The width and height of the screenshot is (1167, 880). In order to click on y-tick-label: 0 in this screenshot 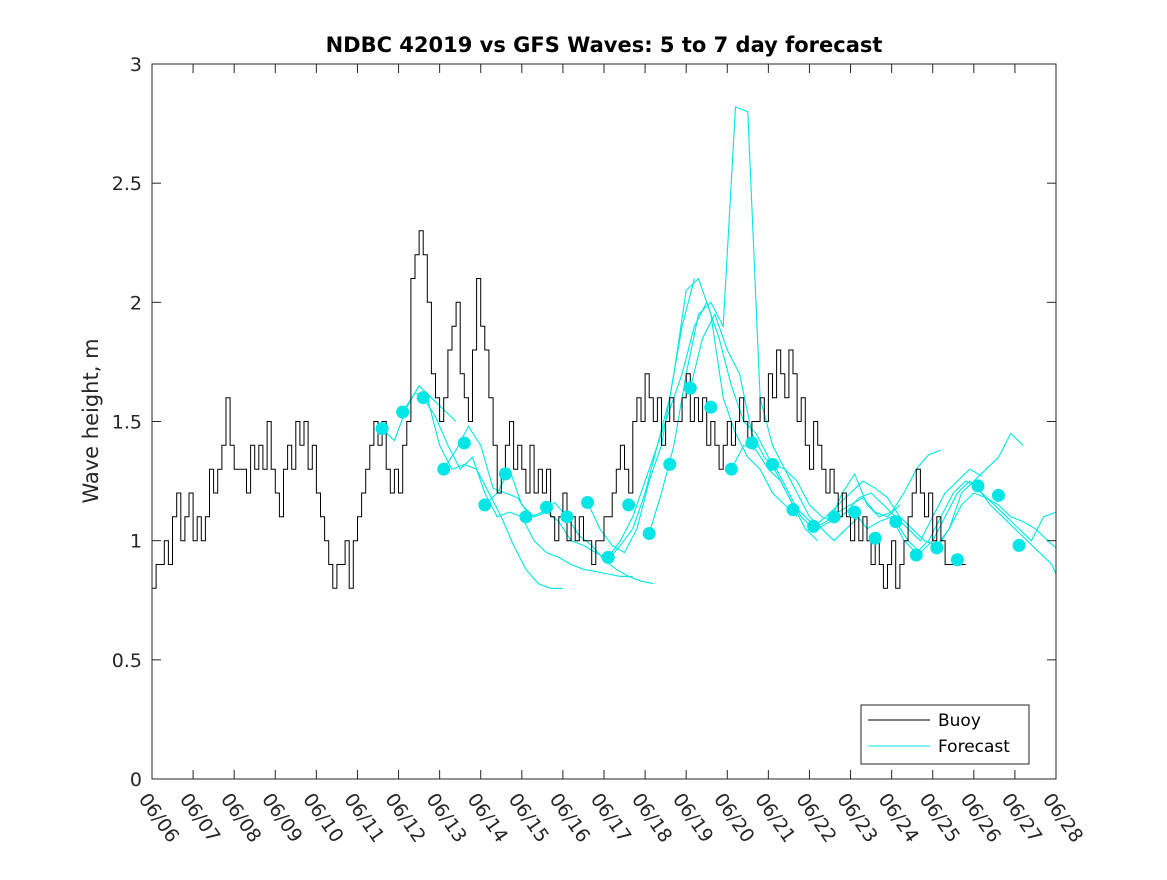, I will do `click(136, 780)`.